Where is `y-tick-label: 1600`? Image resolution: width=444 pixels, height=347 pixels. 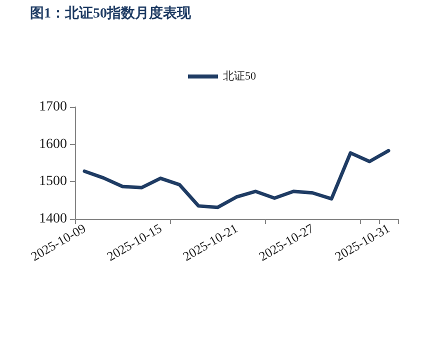 y-tick-label: 1600 is located at coordinates (53, 144).